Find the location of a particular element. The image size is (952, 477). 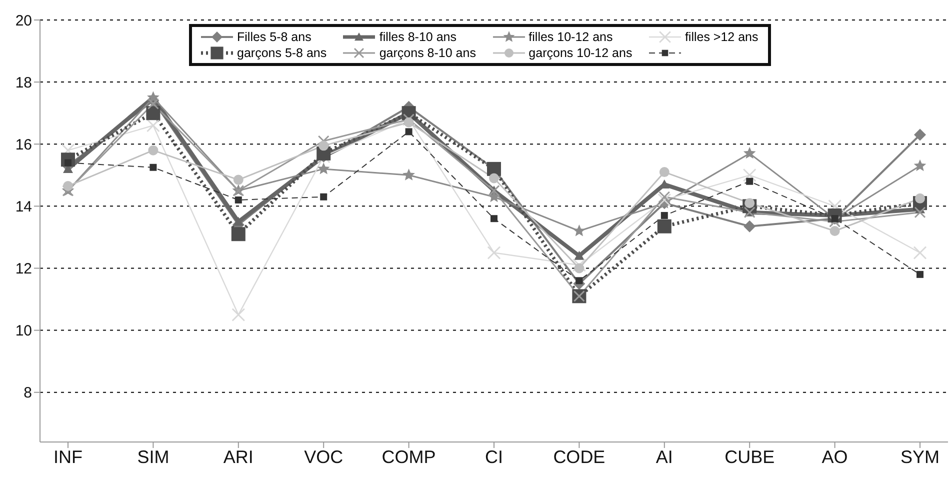

legend-label: filles 10-12 ans is located at coordinates (570, 37).